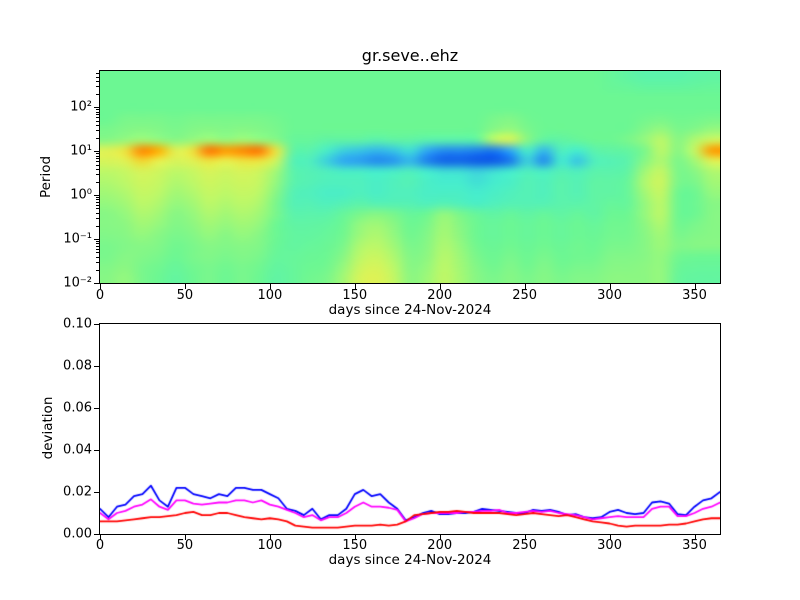 The width and height of the screenshot is (800, 600). I want to click on y-tick-label: 0.08, so click(77, 366).